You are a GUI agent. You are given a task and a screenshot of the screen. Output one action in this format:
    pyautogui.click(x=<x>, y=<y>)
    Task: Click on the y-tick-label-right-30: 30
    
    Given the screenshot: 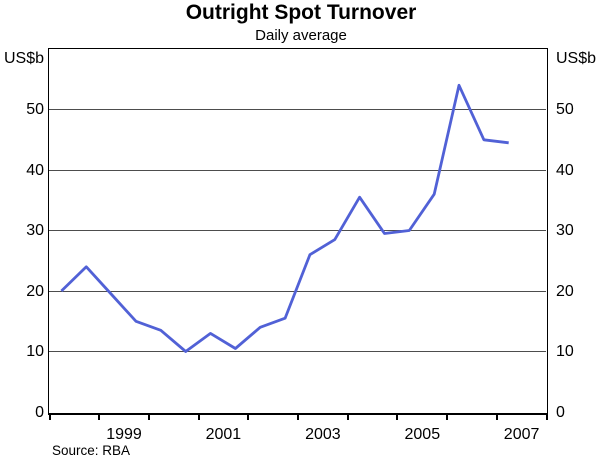 What is the action you would take?
    pyautogui.click(x=565, y=230)
    